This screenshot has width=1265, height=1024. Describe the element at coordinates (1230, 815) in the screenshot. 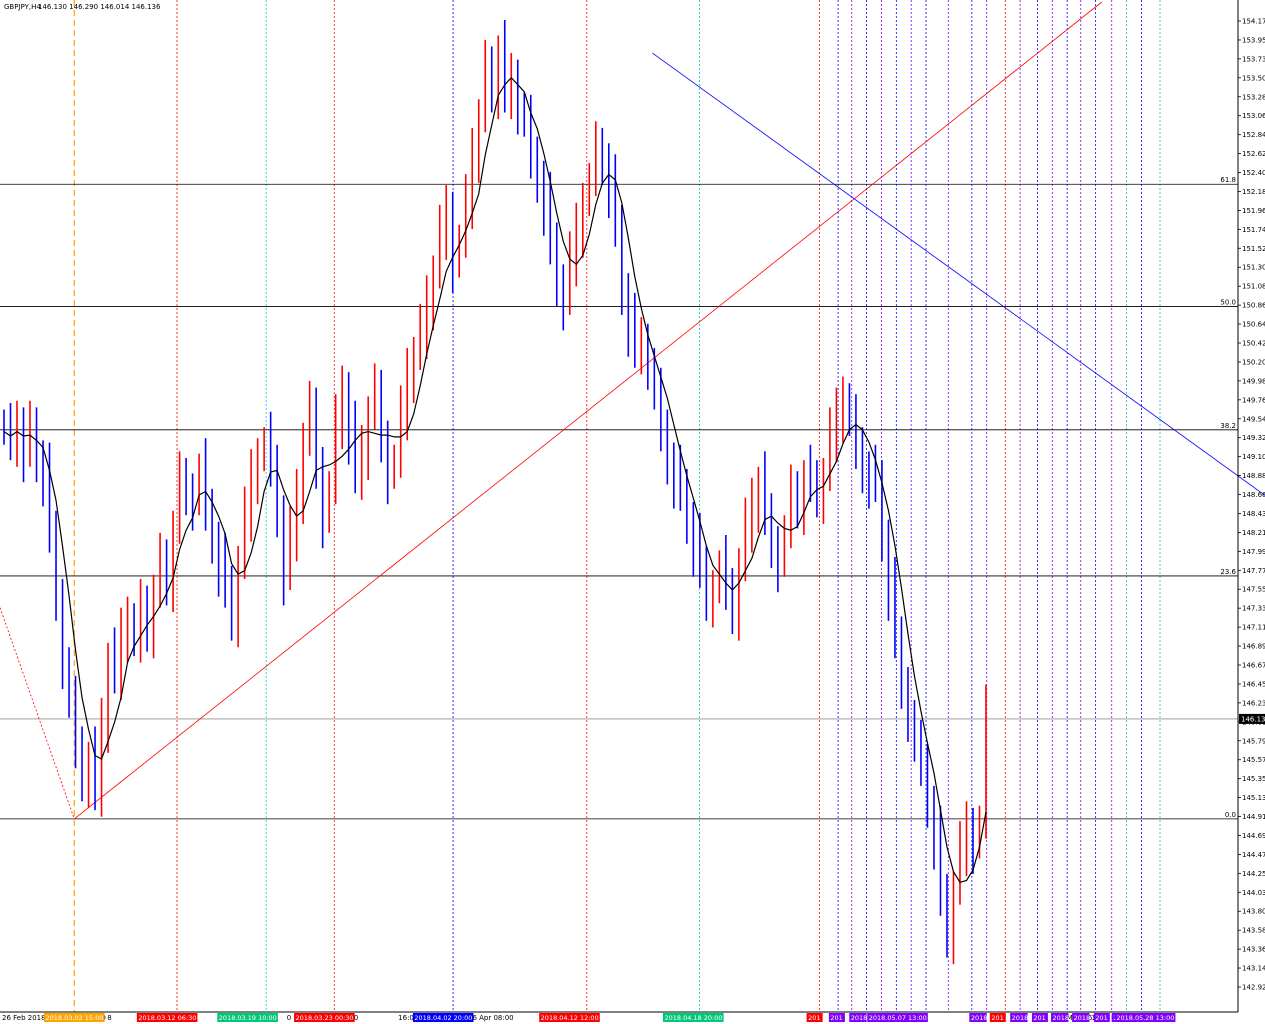

I see `fib-label-4: 0.0` at that location.